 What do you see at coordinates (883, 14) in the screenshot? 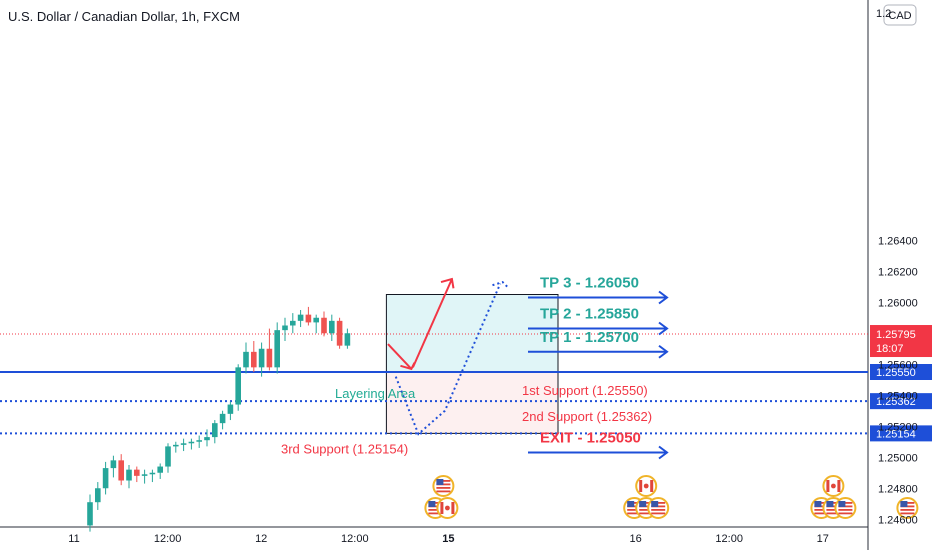
I see `y-tick-partial: 1.2` at bounding box center [883, 14].